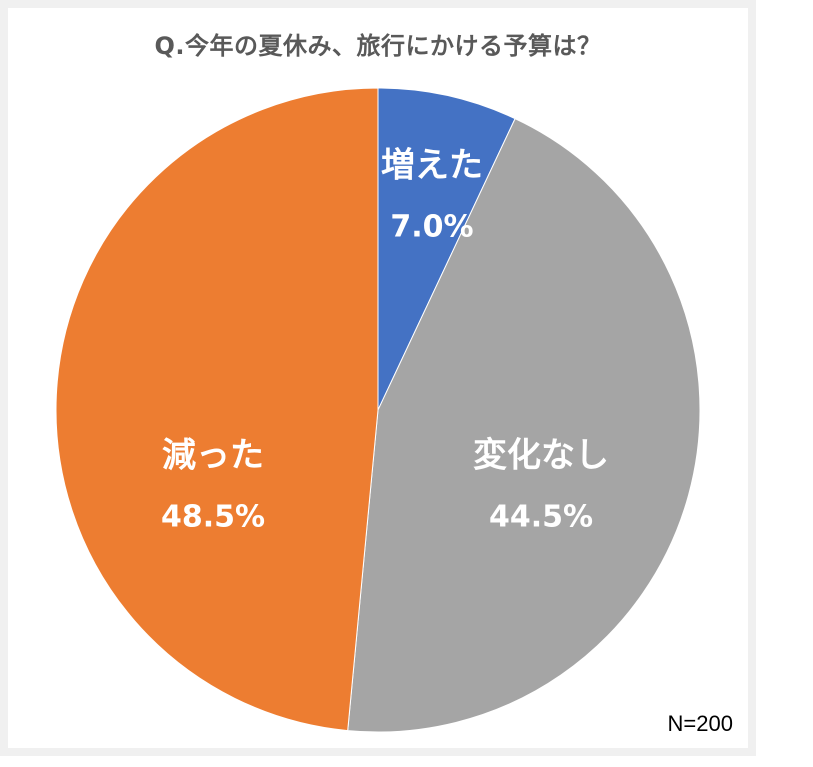 The image size is (813, 767). Describe the element at coordinates (378, 46) in the screenshot. I see `chart-title: Q.今年の夏休み、旅行にかける予算は？` at that location.